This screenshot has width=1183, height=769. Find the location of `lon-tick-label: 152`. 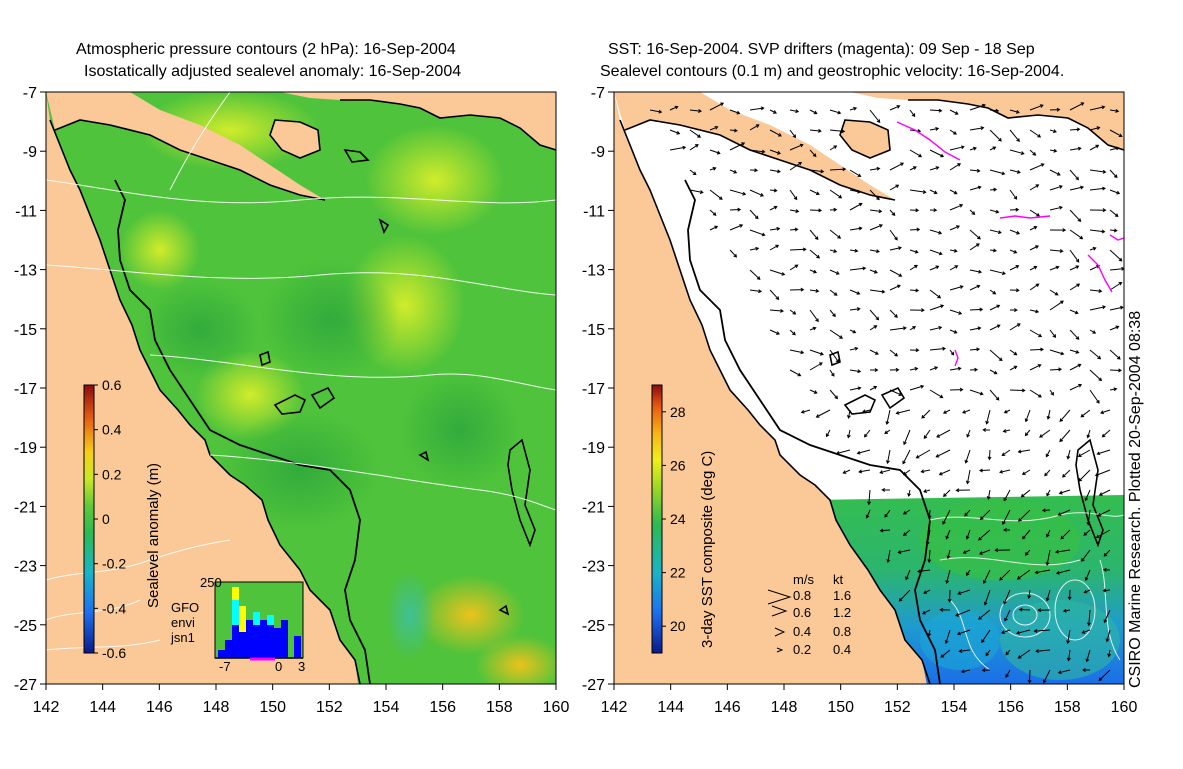

lon-tick-label: 152 is located at coordinates (329, 707).